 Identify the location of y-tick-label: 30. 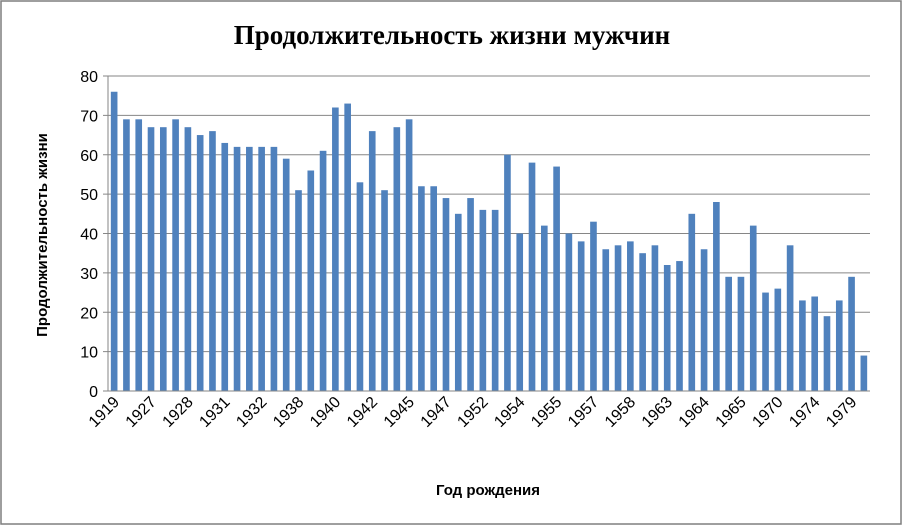
(89, 274).